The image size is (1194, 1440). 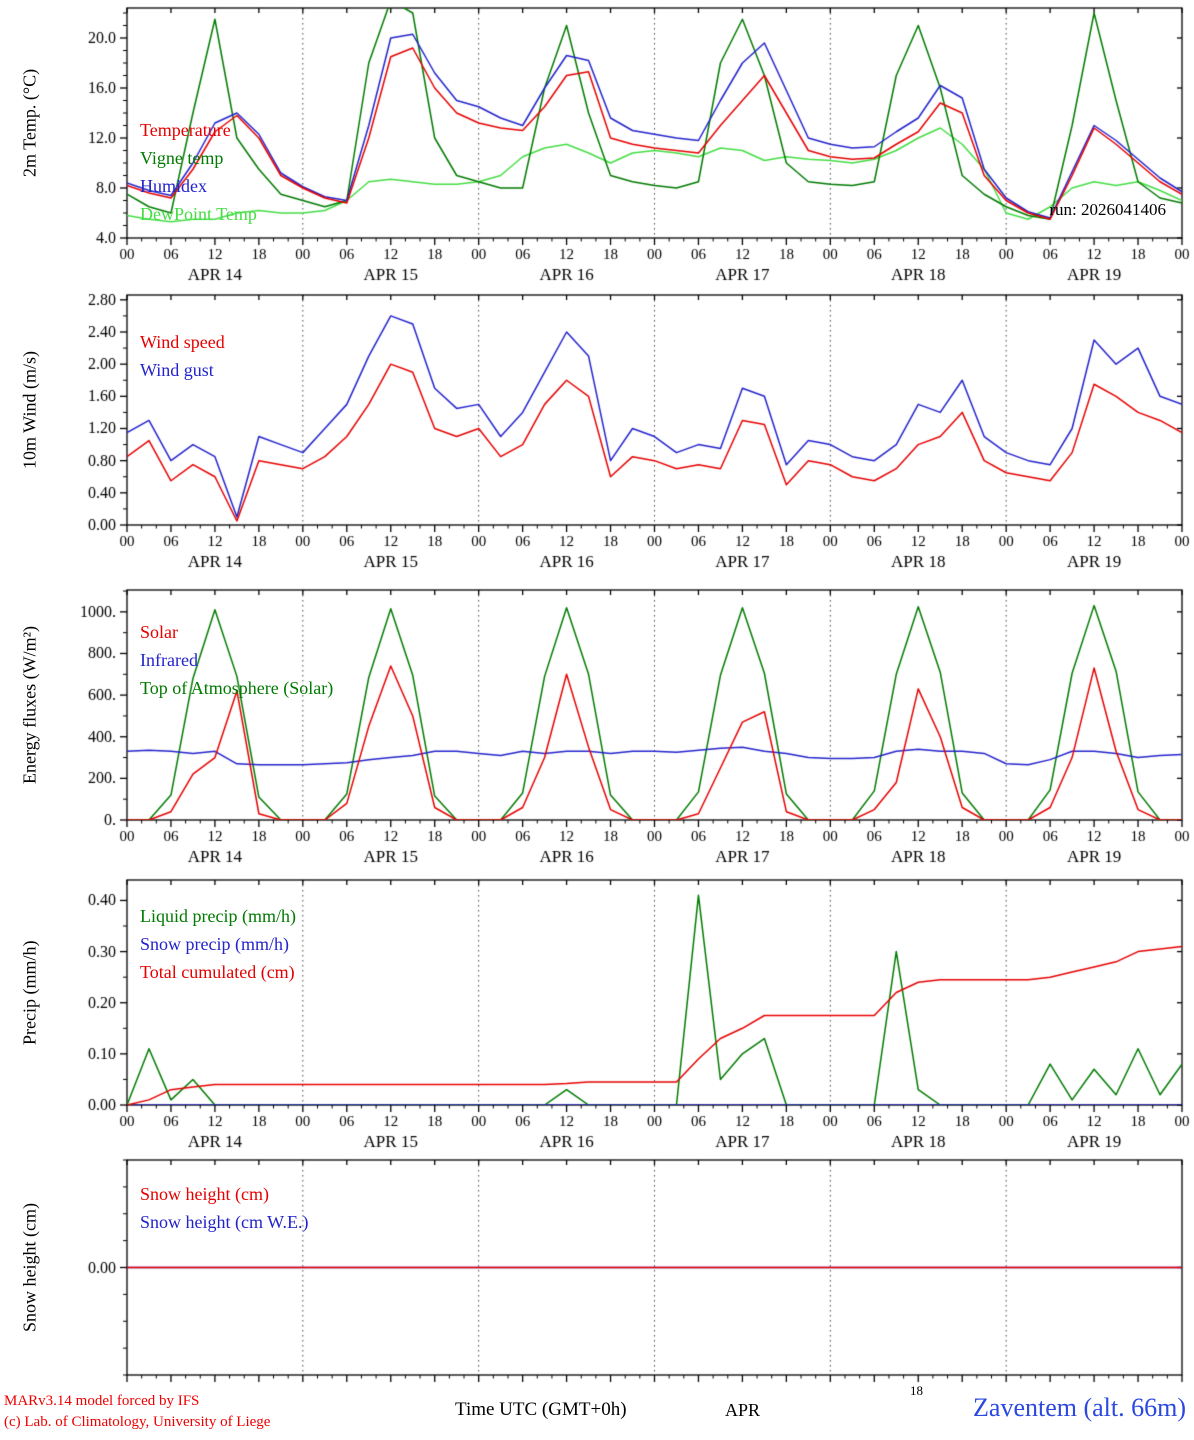 What do you see at coordinates (204, 1194) in the screenshot?
I see `legend-snow-height: Snow height (cm)` at bounding box center [204, 1194].